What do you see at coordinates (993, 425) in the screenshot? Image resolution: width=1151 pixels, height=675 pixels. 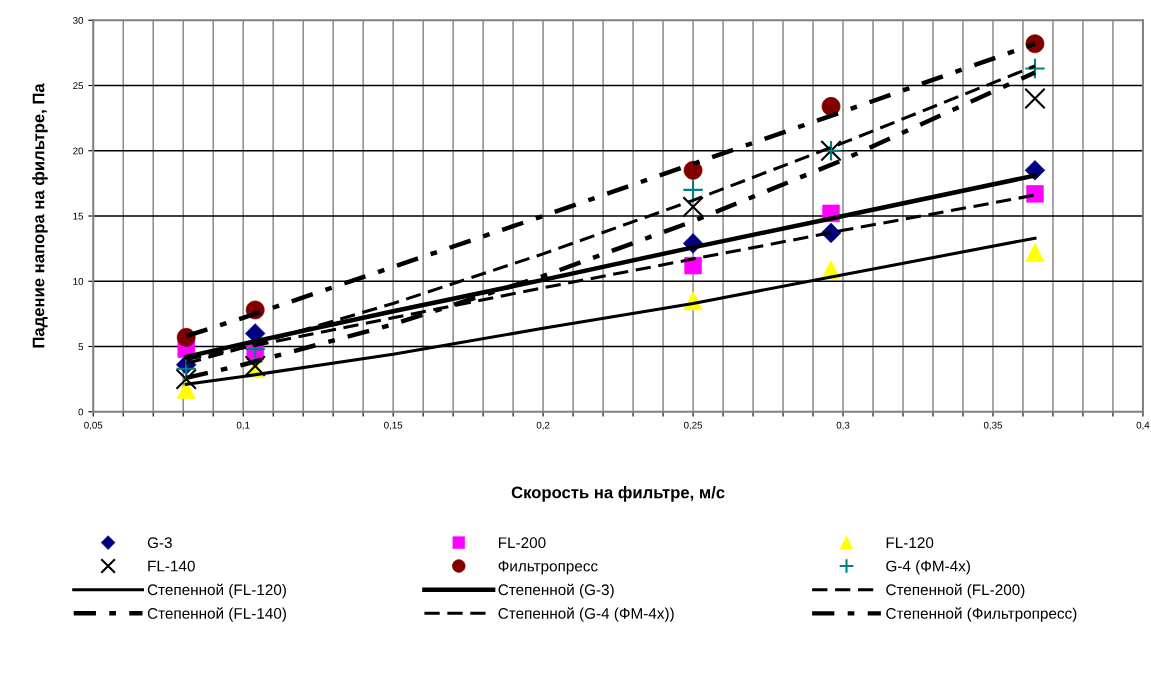 I see `x-tick-label: 0,35` at bounding box center [993, 425].